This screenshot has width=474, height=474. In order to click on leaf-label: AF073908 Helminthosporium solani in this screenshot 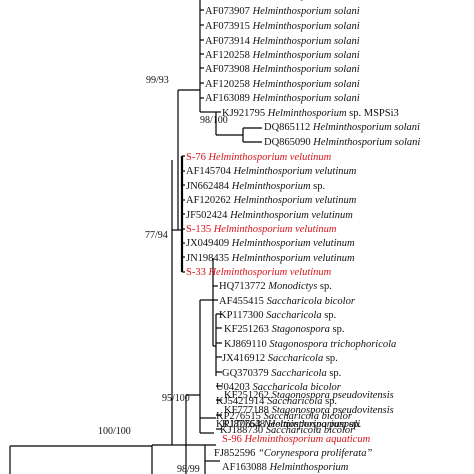, I will do `click(282, 69)`.